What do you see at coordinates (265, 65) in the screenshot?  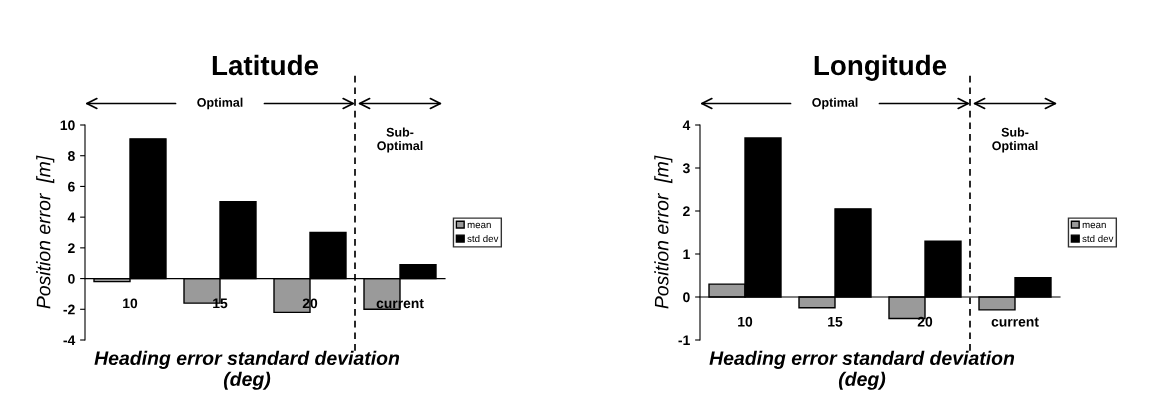 I see `chart-title: Latitude` at bounding box center [265, 65].